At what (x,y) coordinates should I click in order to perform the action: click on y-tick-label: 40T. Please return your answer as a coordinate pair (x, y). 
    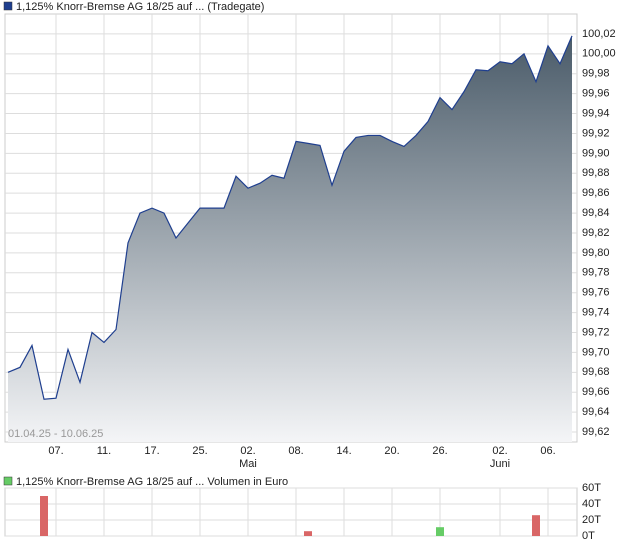
    Looking at the image, I should click on (591, 504).